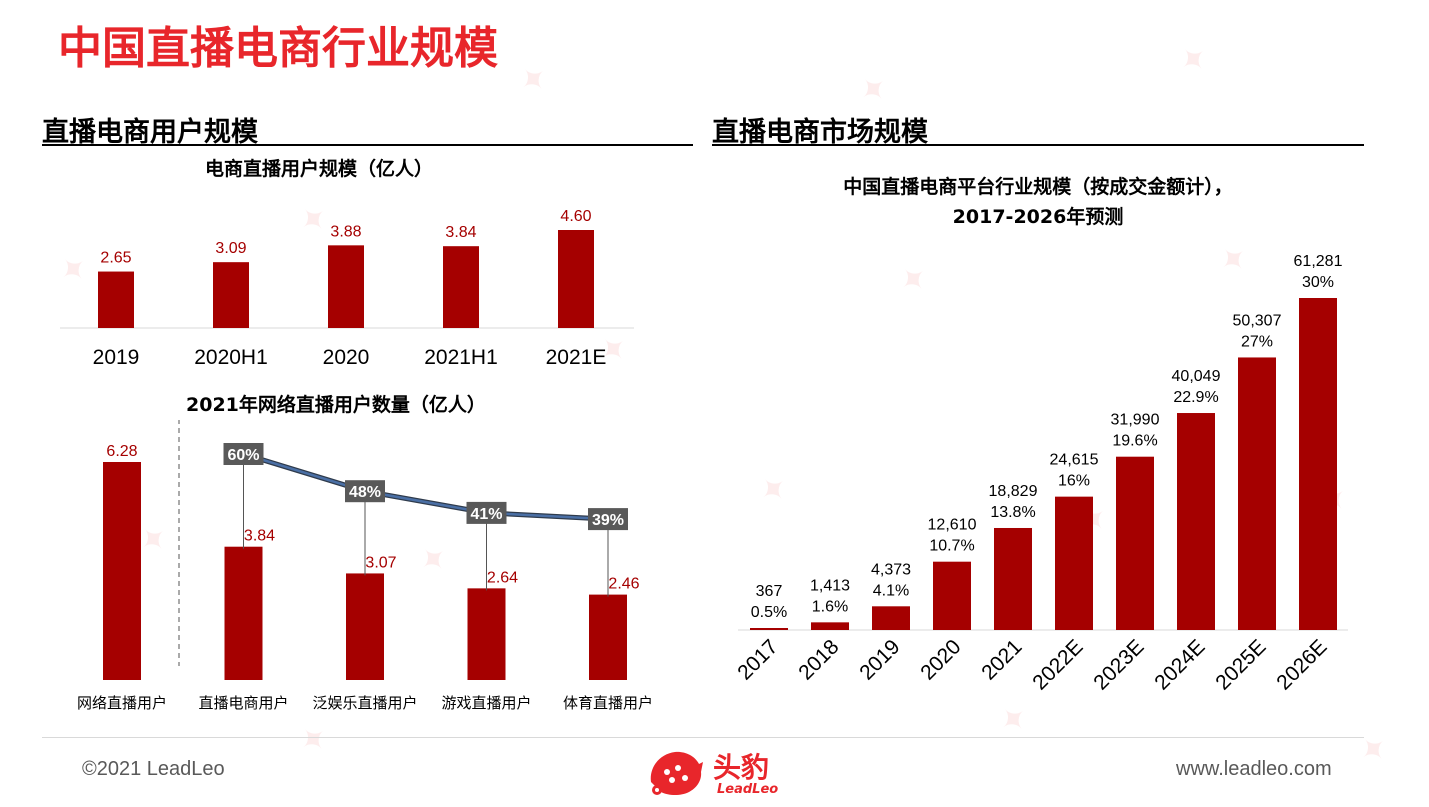  I want to click on chart3-share-label: 16%, so click(1074, 481).